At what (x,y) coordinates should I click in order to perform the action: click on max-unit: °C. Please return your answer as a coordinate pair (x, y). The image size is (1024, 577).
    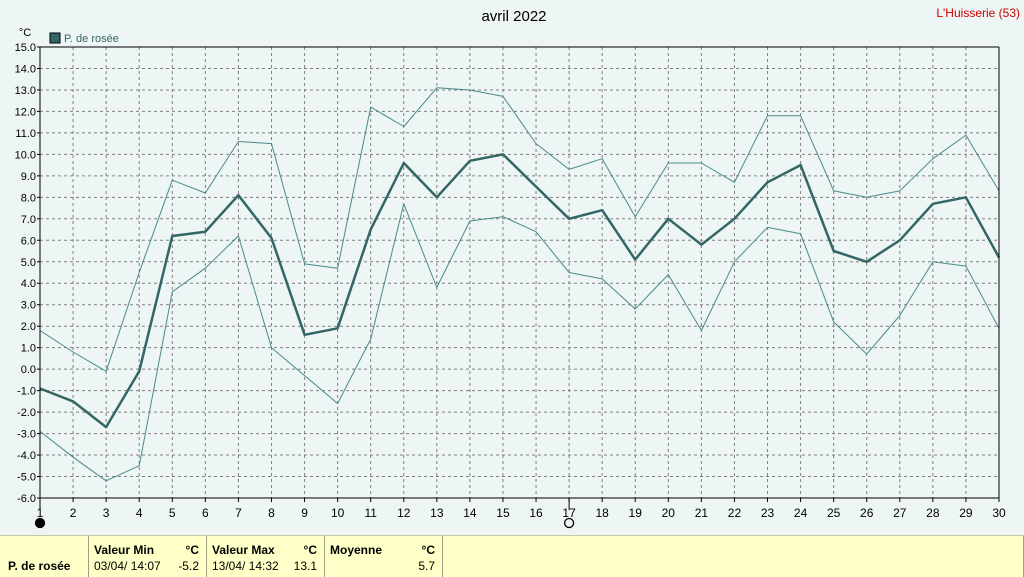
    Looking at the image, I should click on (310, 550).